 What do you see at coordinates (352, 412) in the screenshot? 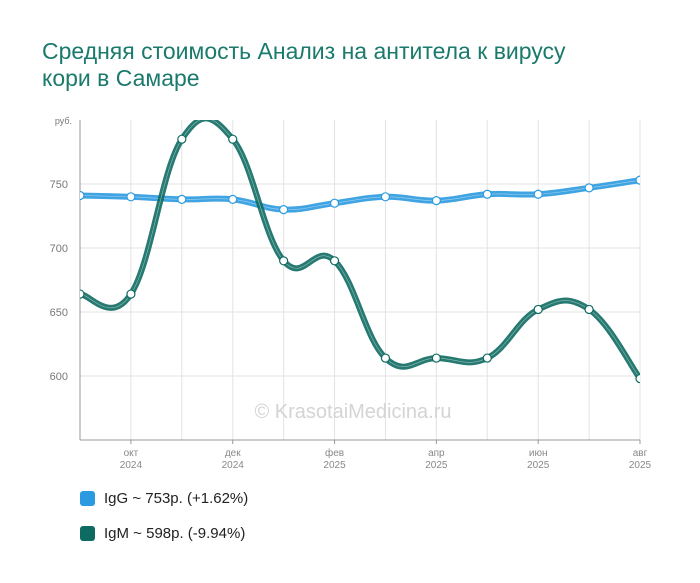
I see `watermark: © KrasotaiMedicina.ru` at bounding box center [352, 412].